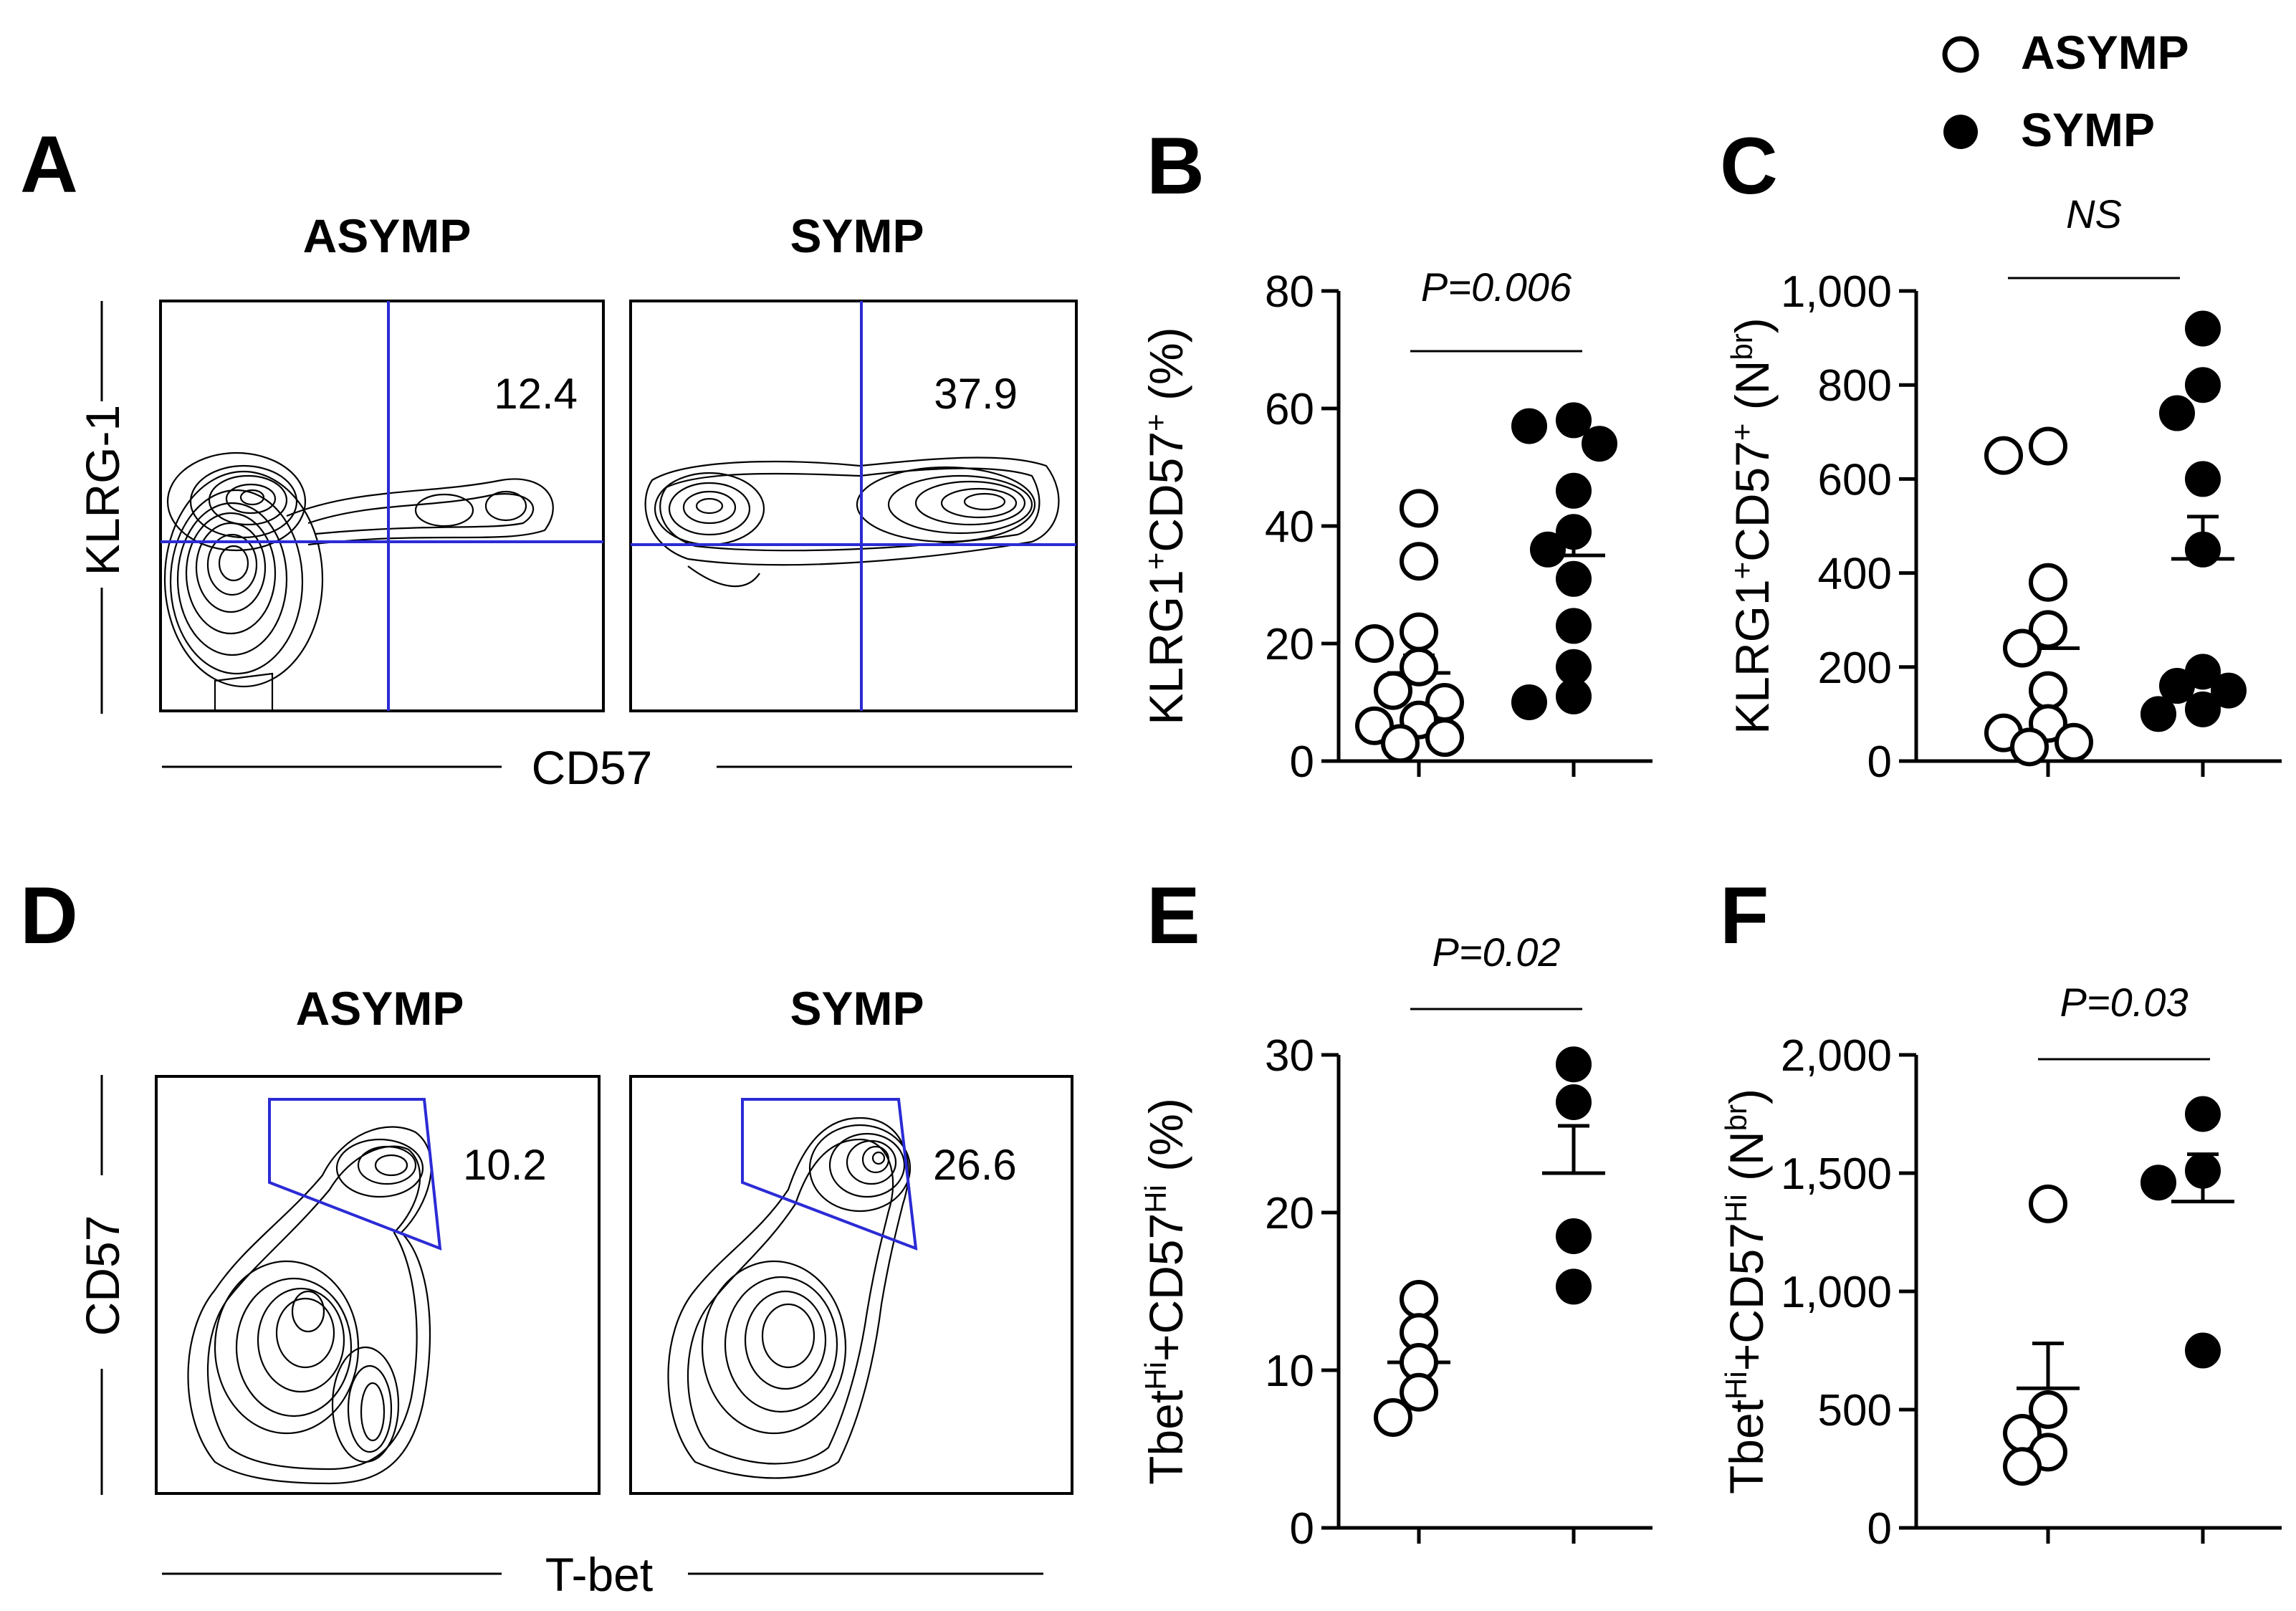  What do you see at coordinates (1289, 527) in the screenshot?
I see `y-tick-label-b-2: 40` at bounding box center [1289, 527].